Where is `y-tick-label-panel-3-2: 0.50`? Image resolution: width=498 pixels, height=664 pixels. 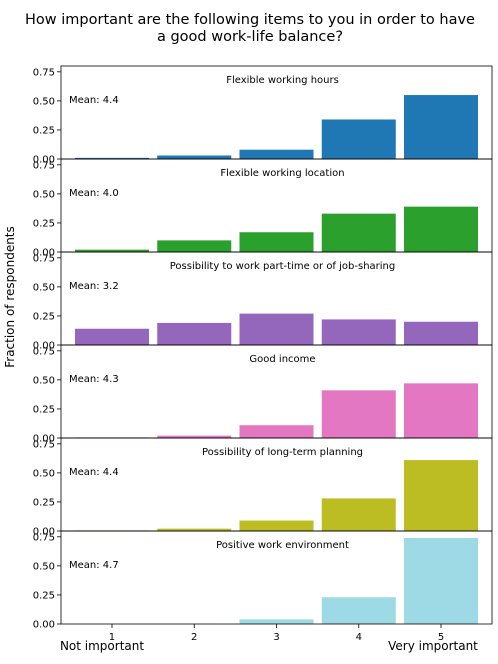
y-tick-label-panel-3-2: 0.50 is located at coordinates (44, 287).